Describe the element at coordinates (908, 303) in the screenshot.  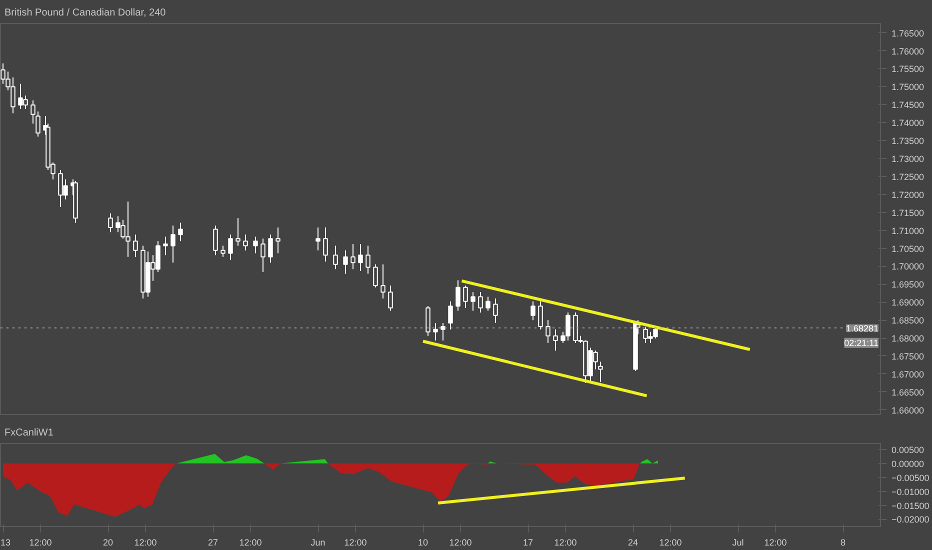
I see `y-tick-label: 1.69000` at that location.